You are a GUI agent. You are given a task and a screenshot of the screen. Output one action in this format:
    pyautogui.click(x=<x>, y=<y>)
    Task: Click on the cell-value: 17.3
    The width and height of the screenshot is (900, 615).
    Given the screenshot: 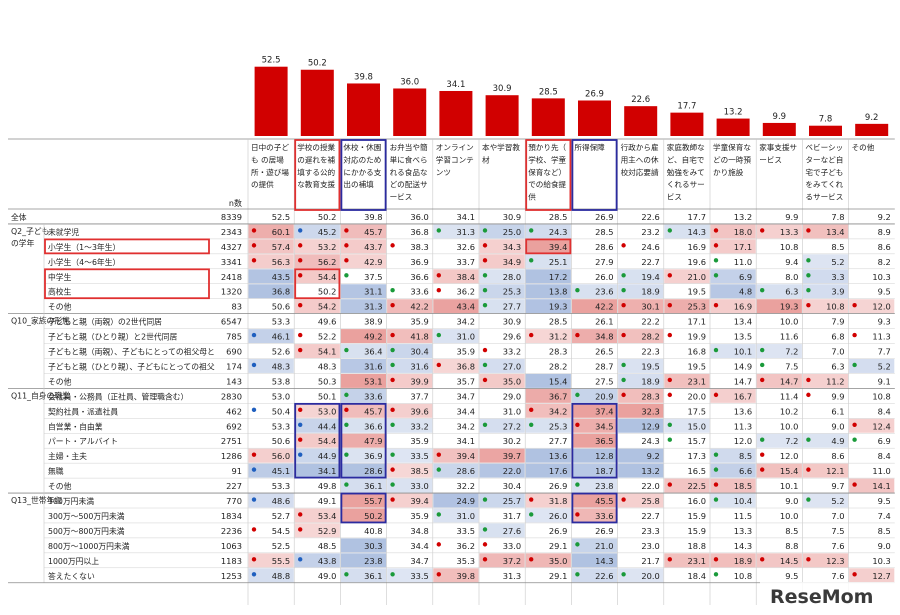 What is the action you would take?
    pyautogui.click(x=697, y=456)
    